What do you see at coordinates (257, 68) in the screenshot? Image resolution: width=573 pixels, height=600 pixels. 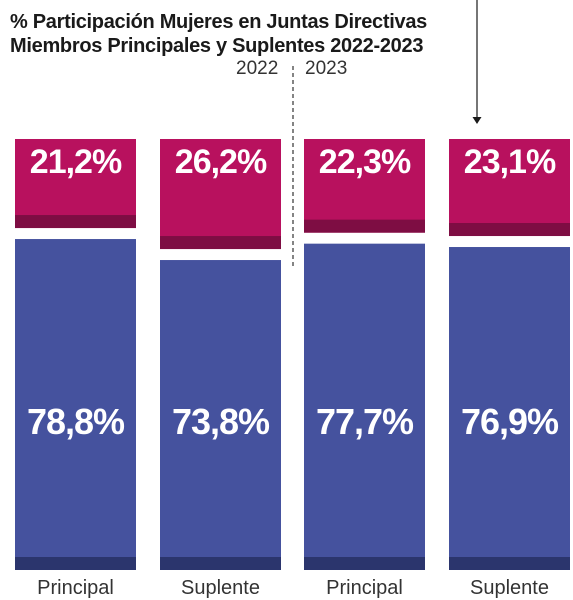 I see `year-label-2022: 2022` at bounding box center [257, 68].